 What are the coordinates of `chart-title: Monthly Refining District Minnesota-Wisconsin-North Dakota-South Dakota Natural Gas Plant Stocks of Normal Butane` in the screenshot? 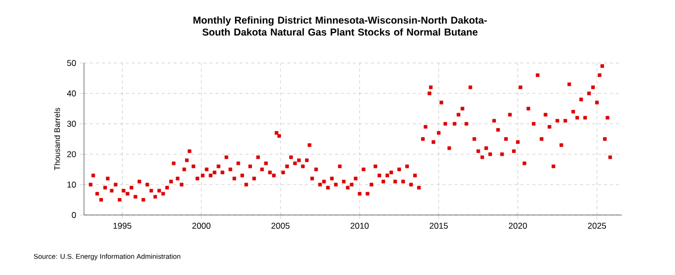 It's located at (340, 26).